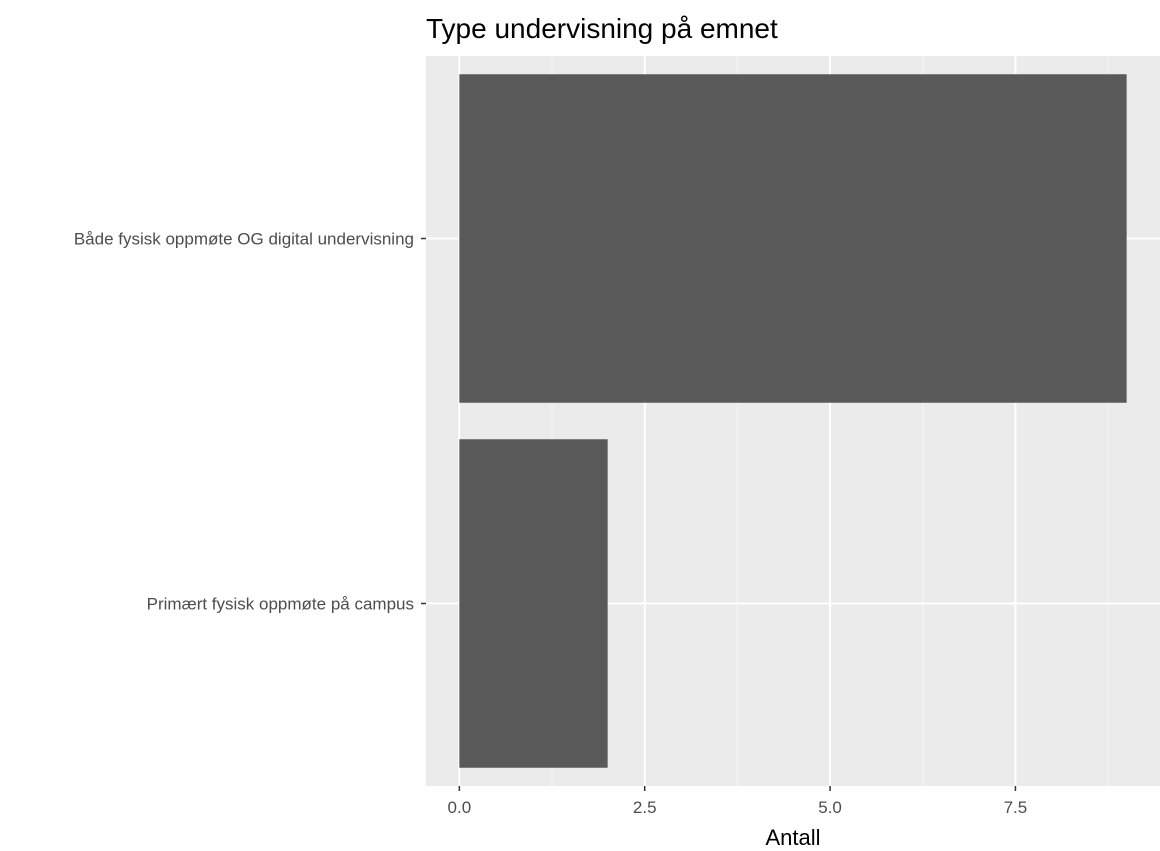 Image resolution: width=1160 pixels, height=851 pixels. What do you see at coordinates (602, 28) in the screenshot?
I see `chart-title: Type undervisning på emnet` at bounding box center [602, 28].